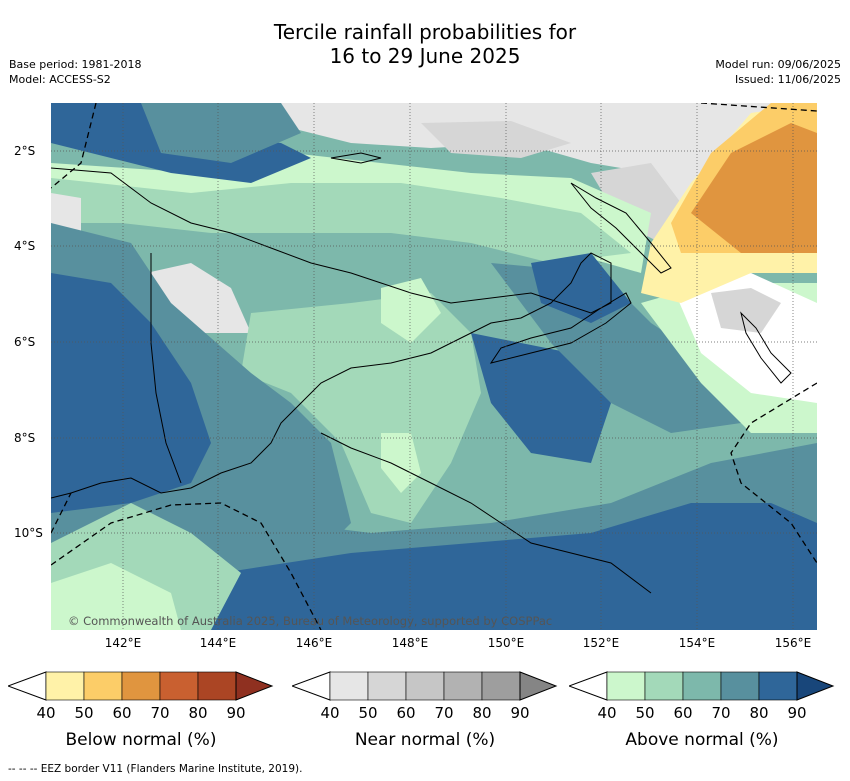 The height and width of the screenshot is (781, 850). Describe the element at coordinates (697, 643) in the screenshot. I see `lon-label-154e: 154°E` at that location.